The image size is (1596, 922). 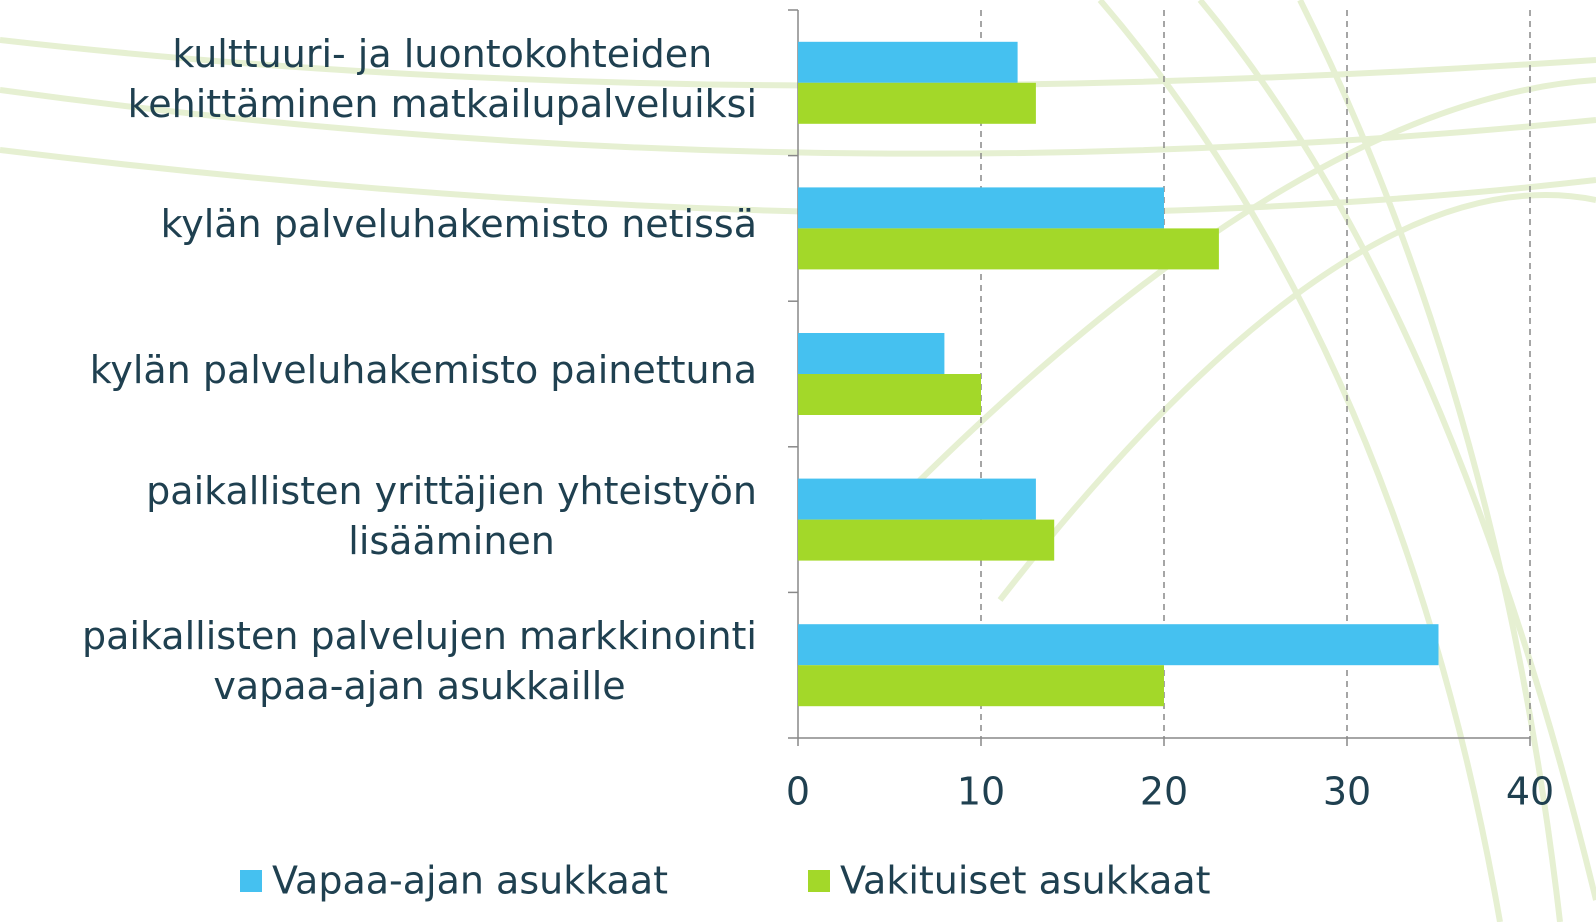 What do you see at coordinates (1025, 881) in the screenshot?
I see `legend-label: Vakituiset asukkaat` at bounding box center [1025, 881].